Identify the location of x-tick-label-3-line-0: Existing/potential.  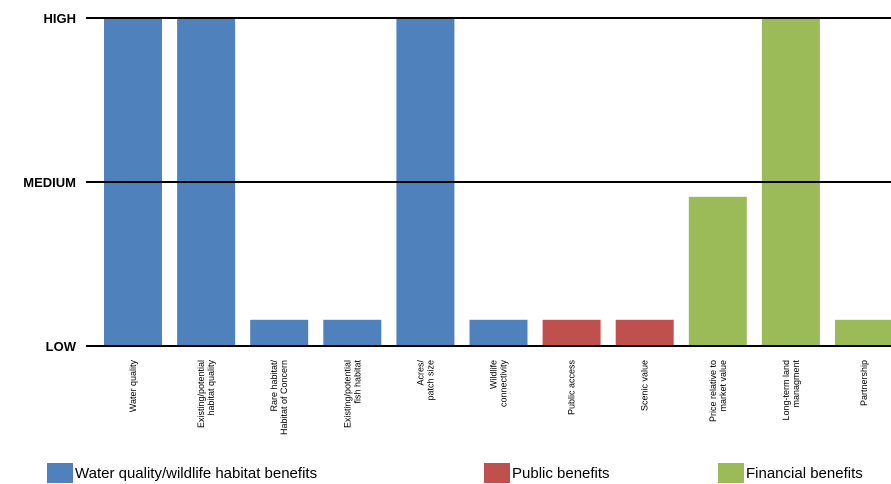
(347, 394).